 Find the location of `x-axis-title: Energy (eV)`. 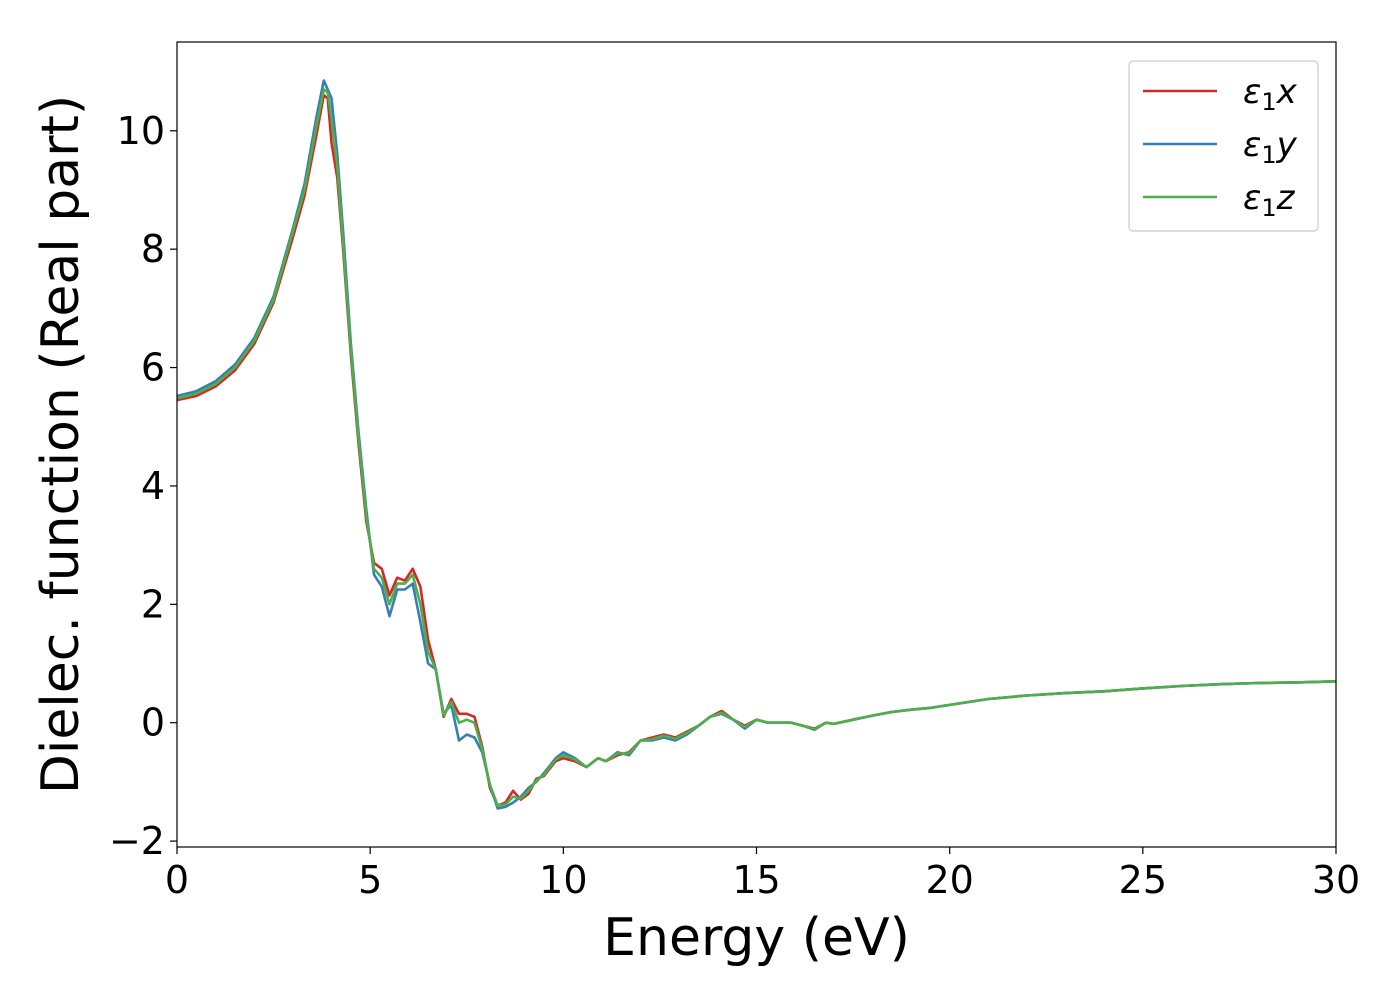

x-axis-title: Energy (eV) is located at coordinates (756, 938).